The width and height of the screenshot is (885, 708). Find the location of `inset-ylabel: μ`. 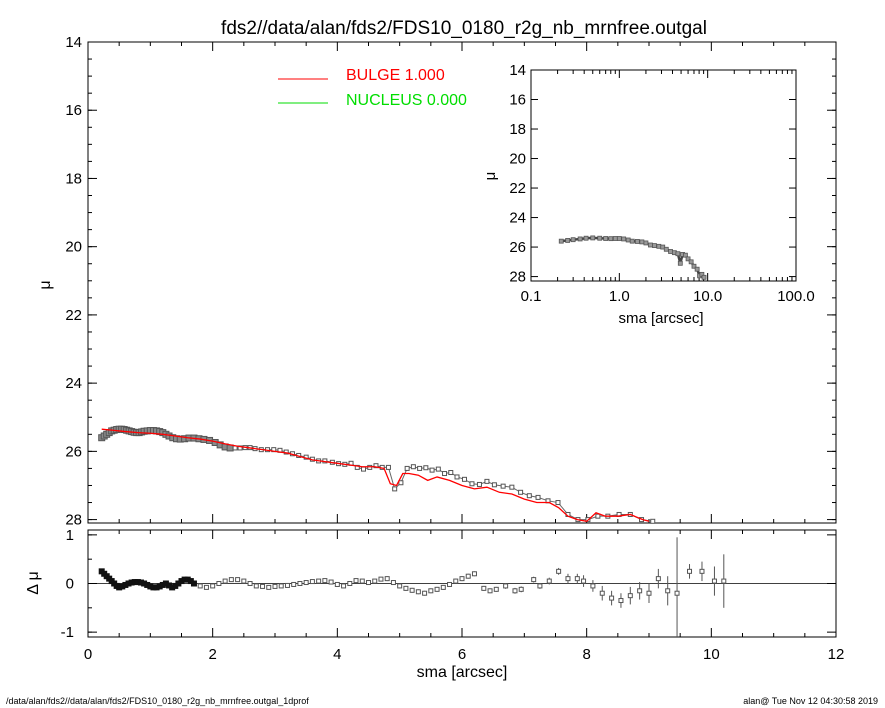

inset-ylabel: μ is located at coordinates (490, 176).